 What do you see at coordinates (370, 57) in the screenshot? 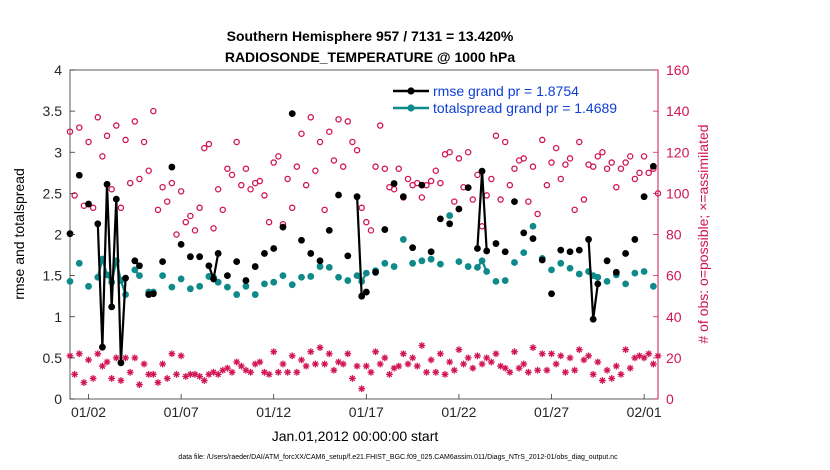
I see `chart-title-line2: RADIOSONDE_TEMPERATURE @ 1000 hPa` at bounding box center [370, 57].